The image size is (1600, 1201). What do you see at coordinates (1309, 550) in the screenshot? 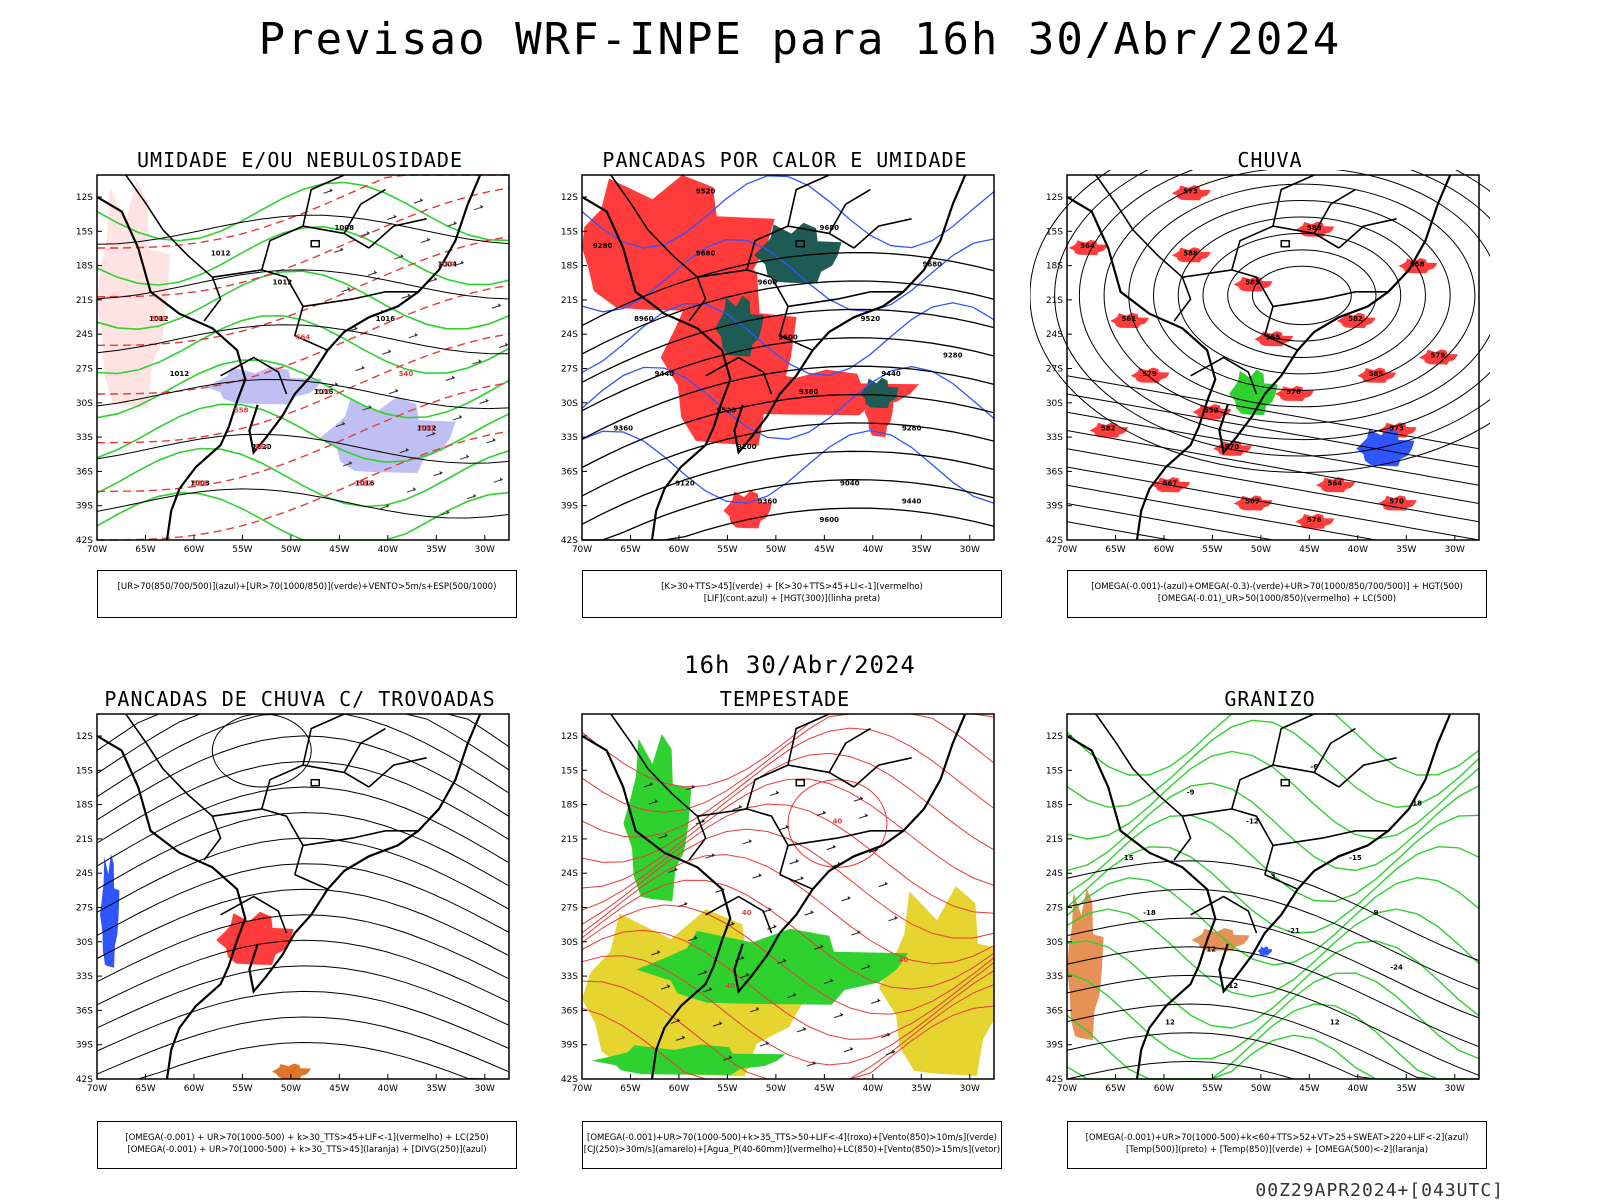
I see `lon-label: 45W` at bounding box center [1309, 550].